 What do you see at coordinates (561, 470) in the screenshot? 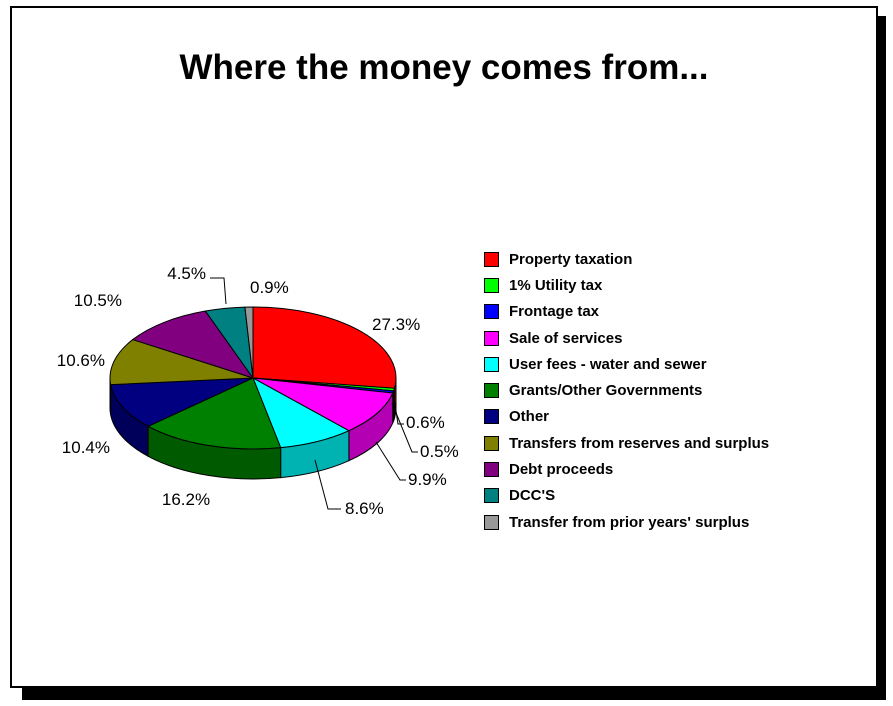
I see `legend-label: Debt proceeds` at bounding box center [561, 470].